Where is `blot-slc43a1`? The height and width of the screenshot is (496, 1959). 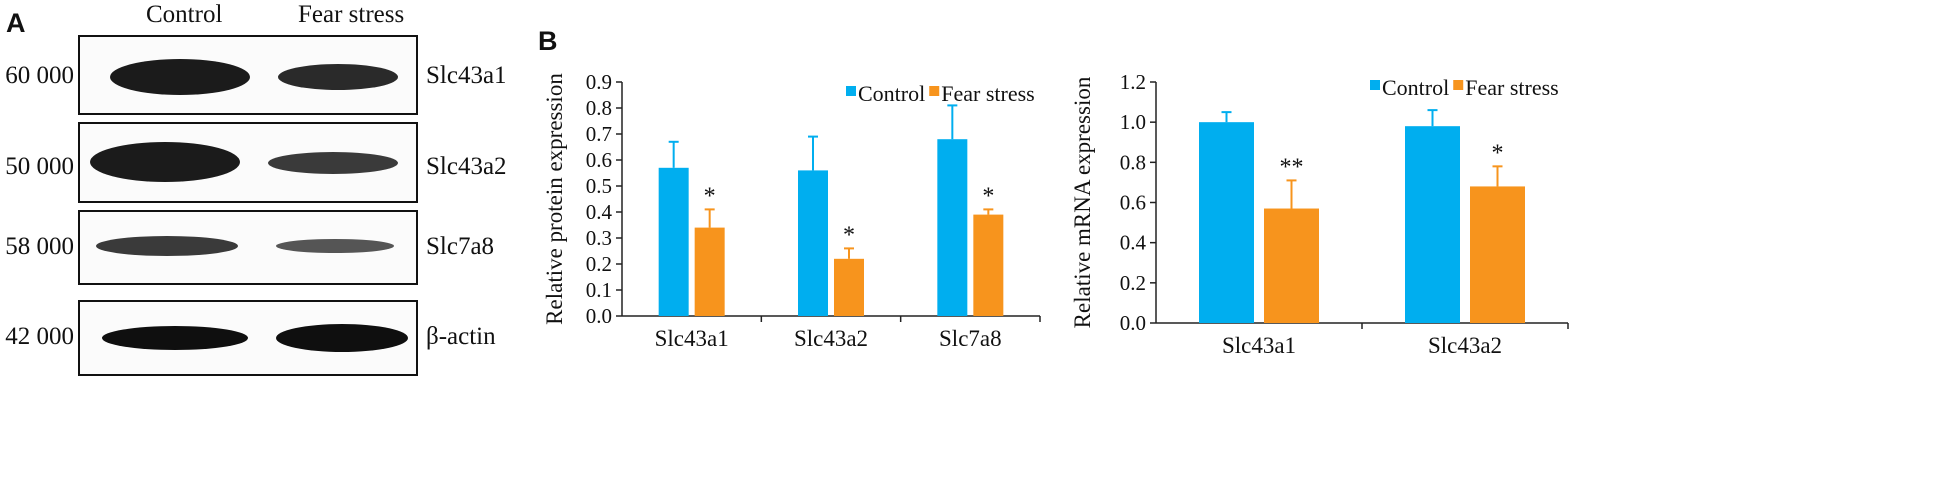
blot-slc43a1 is located at coordinates (248, 75).